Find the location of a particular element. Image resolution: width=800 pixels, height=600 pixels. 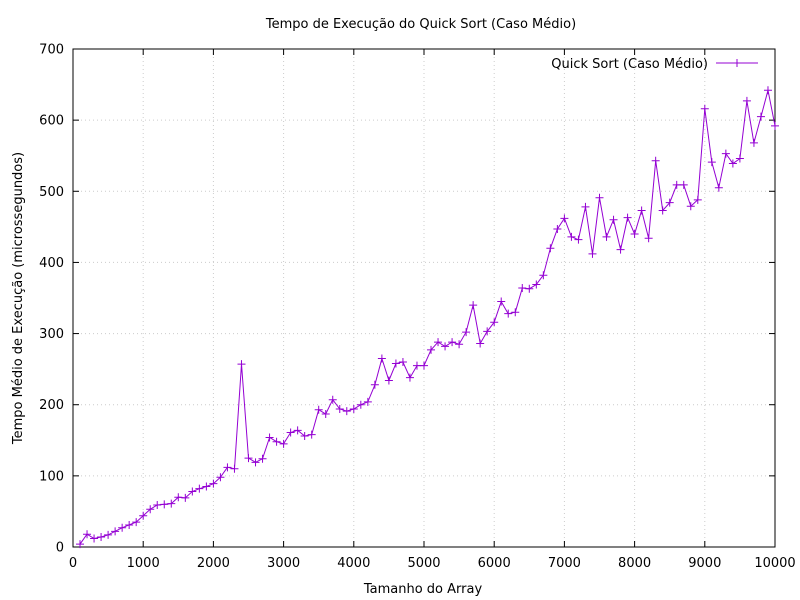

y-tick-label: 600 is located at coordinates (51, 121).